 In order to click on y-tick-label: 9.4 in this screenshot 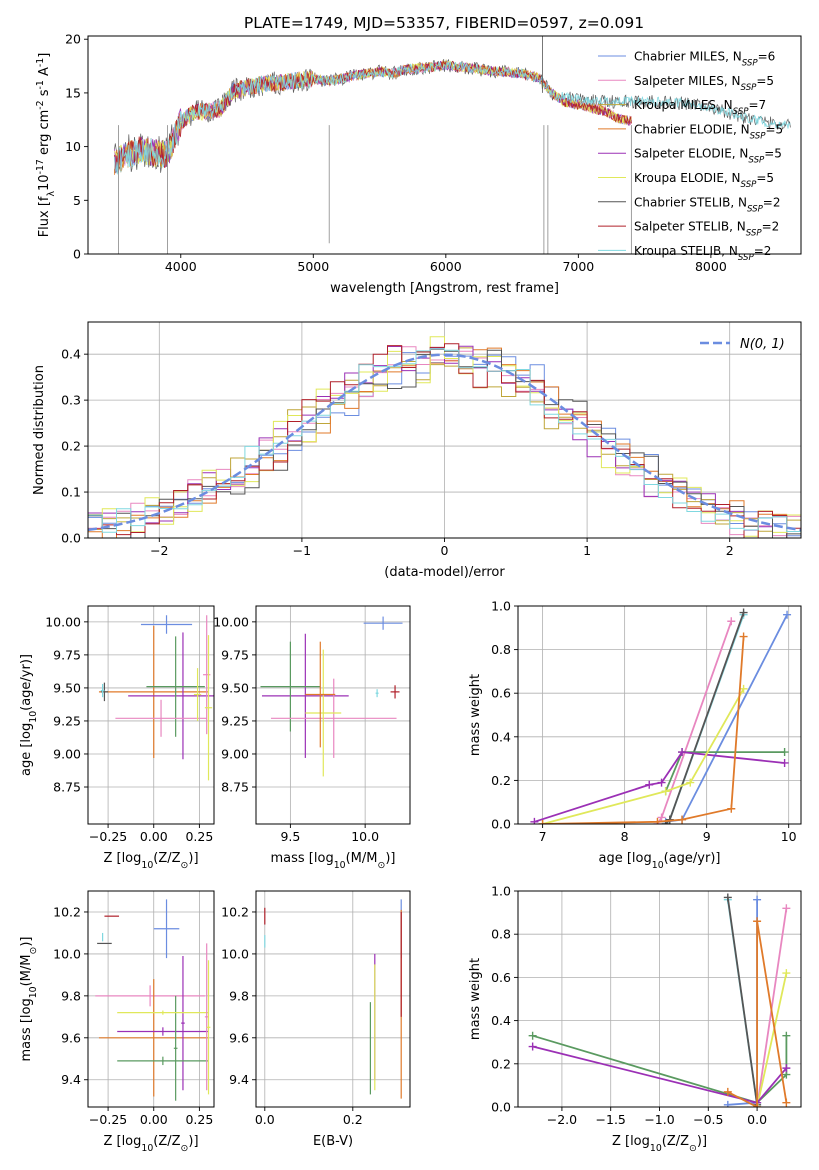, I will do `click(71, 1079)`.